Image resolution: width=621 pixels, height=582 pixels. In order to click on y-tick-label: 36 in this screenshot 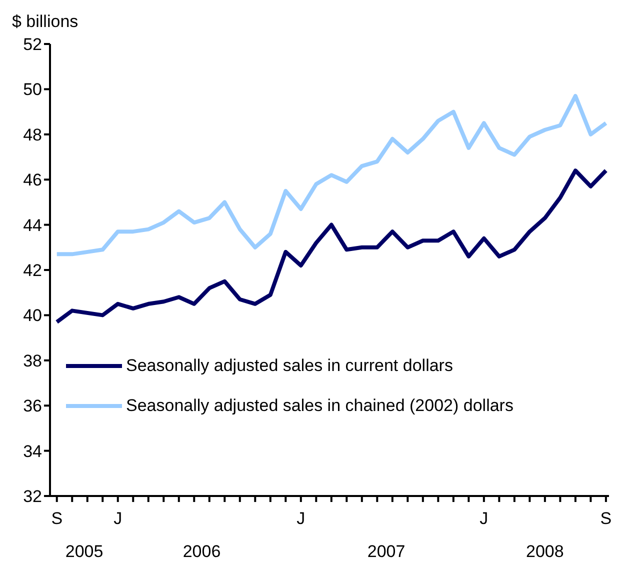, I will do `click(32, 406)`.